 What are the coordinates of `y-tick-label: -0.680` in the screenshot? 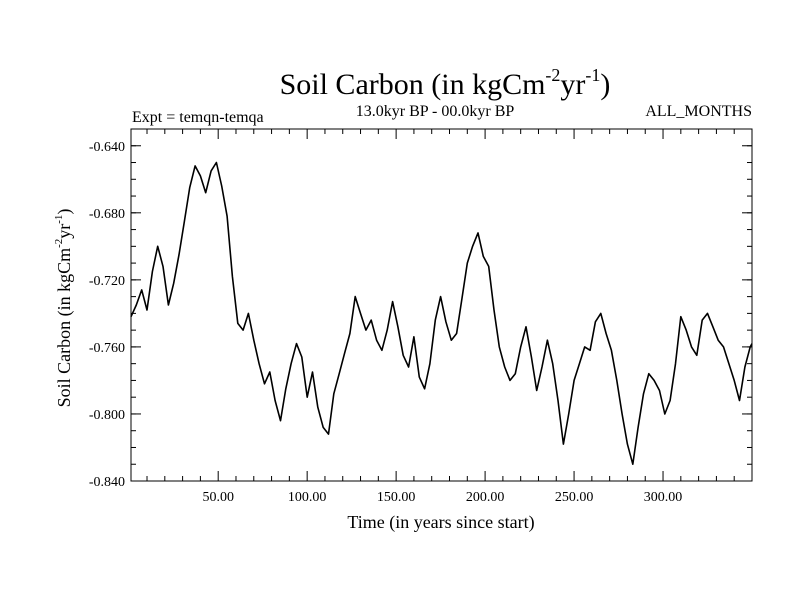 It's located at (107, 214).